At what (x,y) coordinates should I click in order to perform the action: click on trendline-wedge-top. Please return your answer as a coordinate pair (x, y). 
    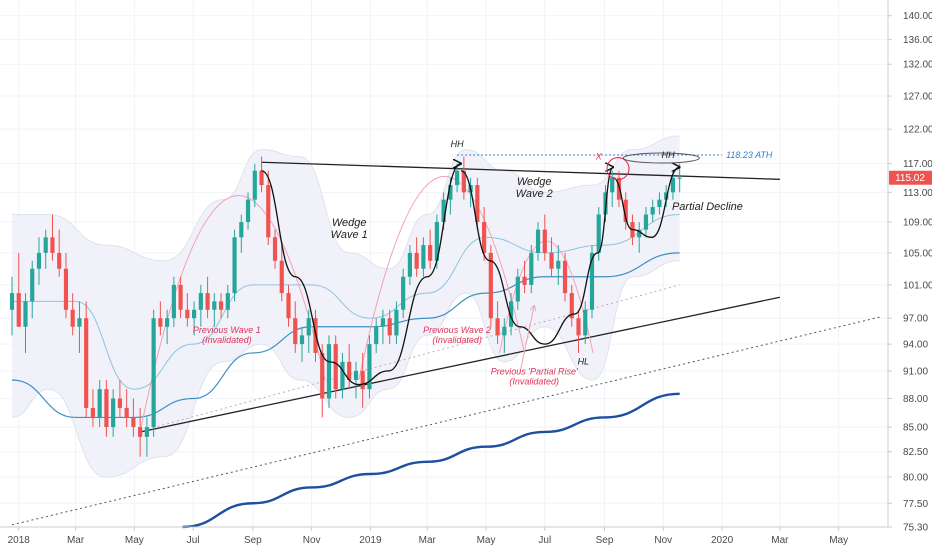
    Looking at the image, I should click on (520, 170).